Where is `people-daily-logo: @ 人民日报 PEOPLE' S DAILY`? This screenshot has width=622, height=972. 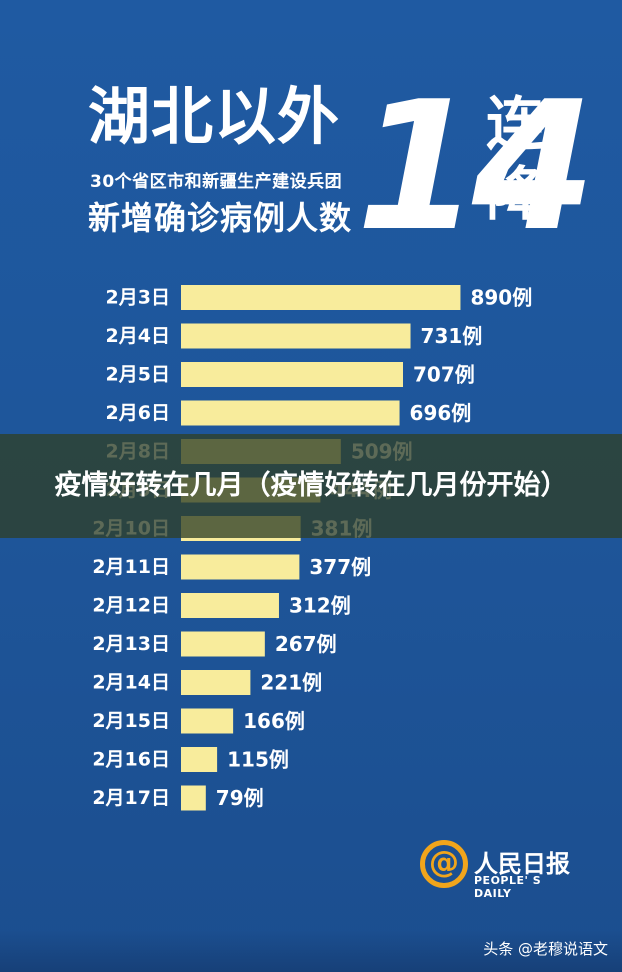
people-daily-logo: @ 人民日报 PEOPLE' S DAILY is located at coordinates (500, 870).